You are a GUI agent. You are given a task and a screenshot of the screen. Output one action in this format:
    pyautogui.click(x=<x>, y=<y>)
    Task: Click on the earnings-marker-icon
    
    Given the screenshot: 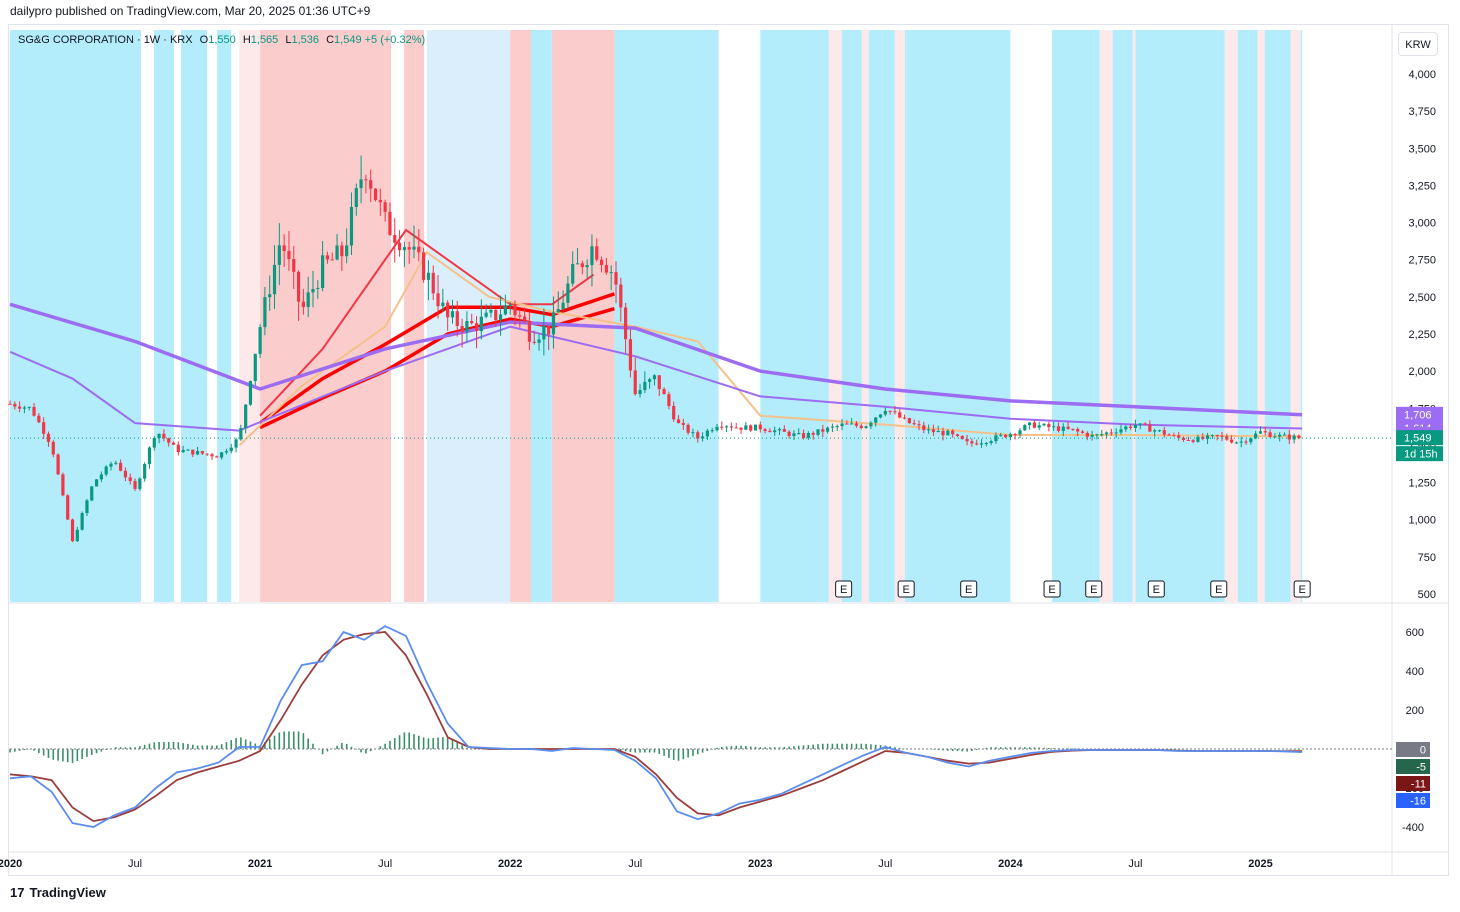 What is the action you would take?
    pyautogui.click(x=1052, y=589)
    